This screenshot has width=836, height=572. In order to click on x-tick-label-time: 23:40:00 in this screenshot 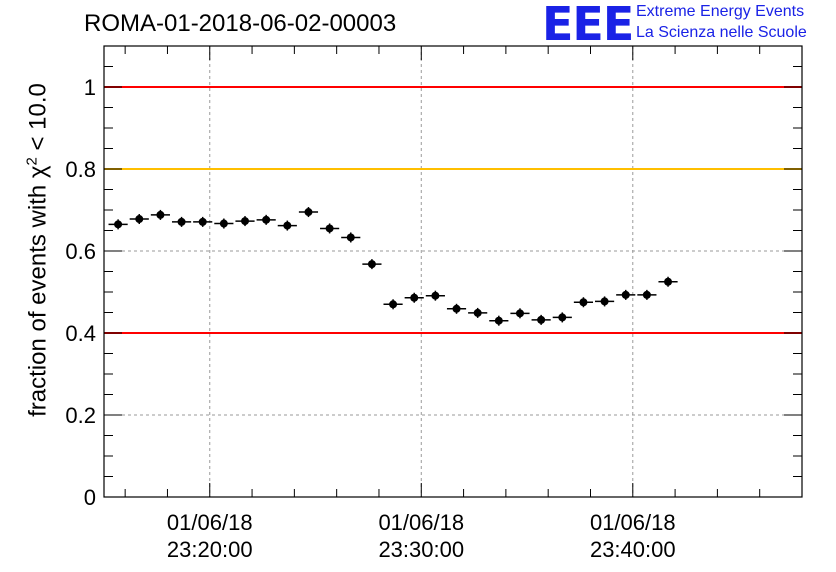, I will do `click(633, 549)`.